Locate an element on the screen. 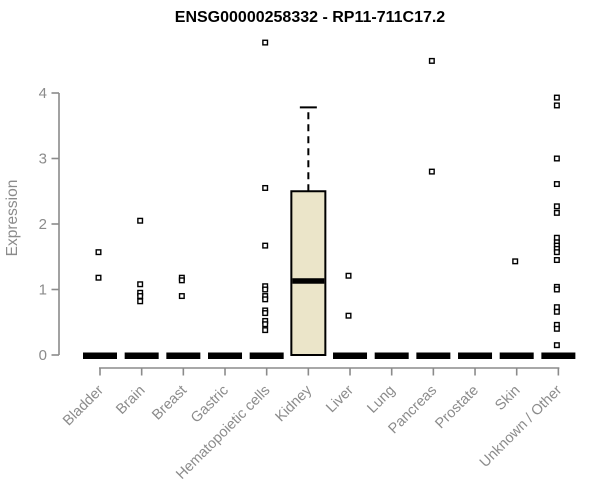 Image resolution: width=600 pixels, height=500 pixels. x-tick-label-brain: Brain is located at coordinates (130, 400).